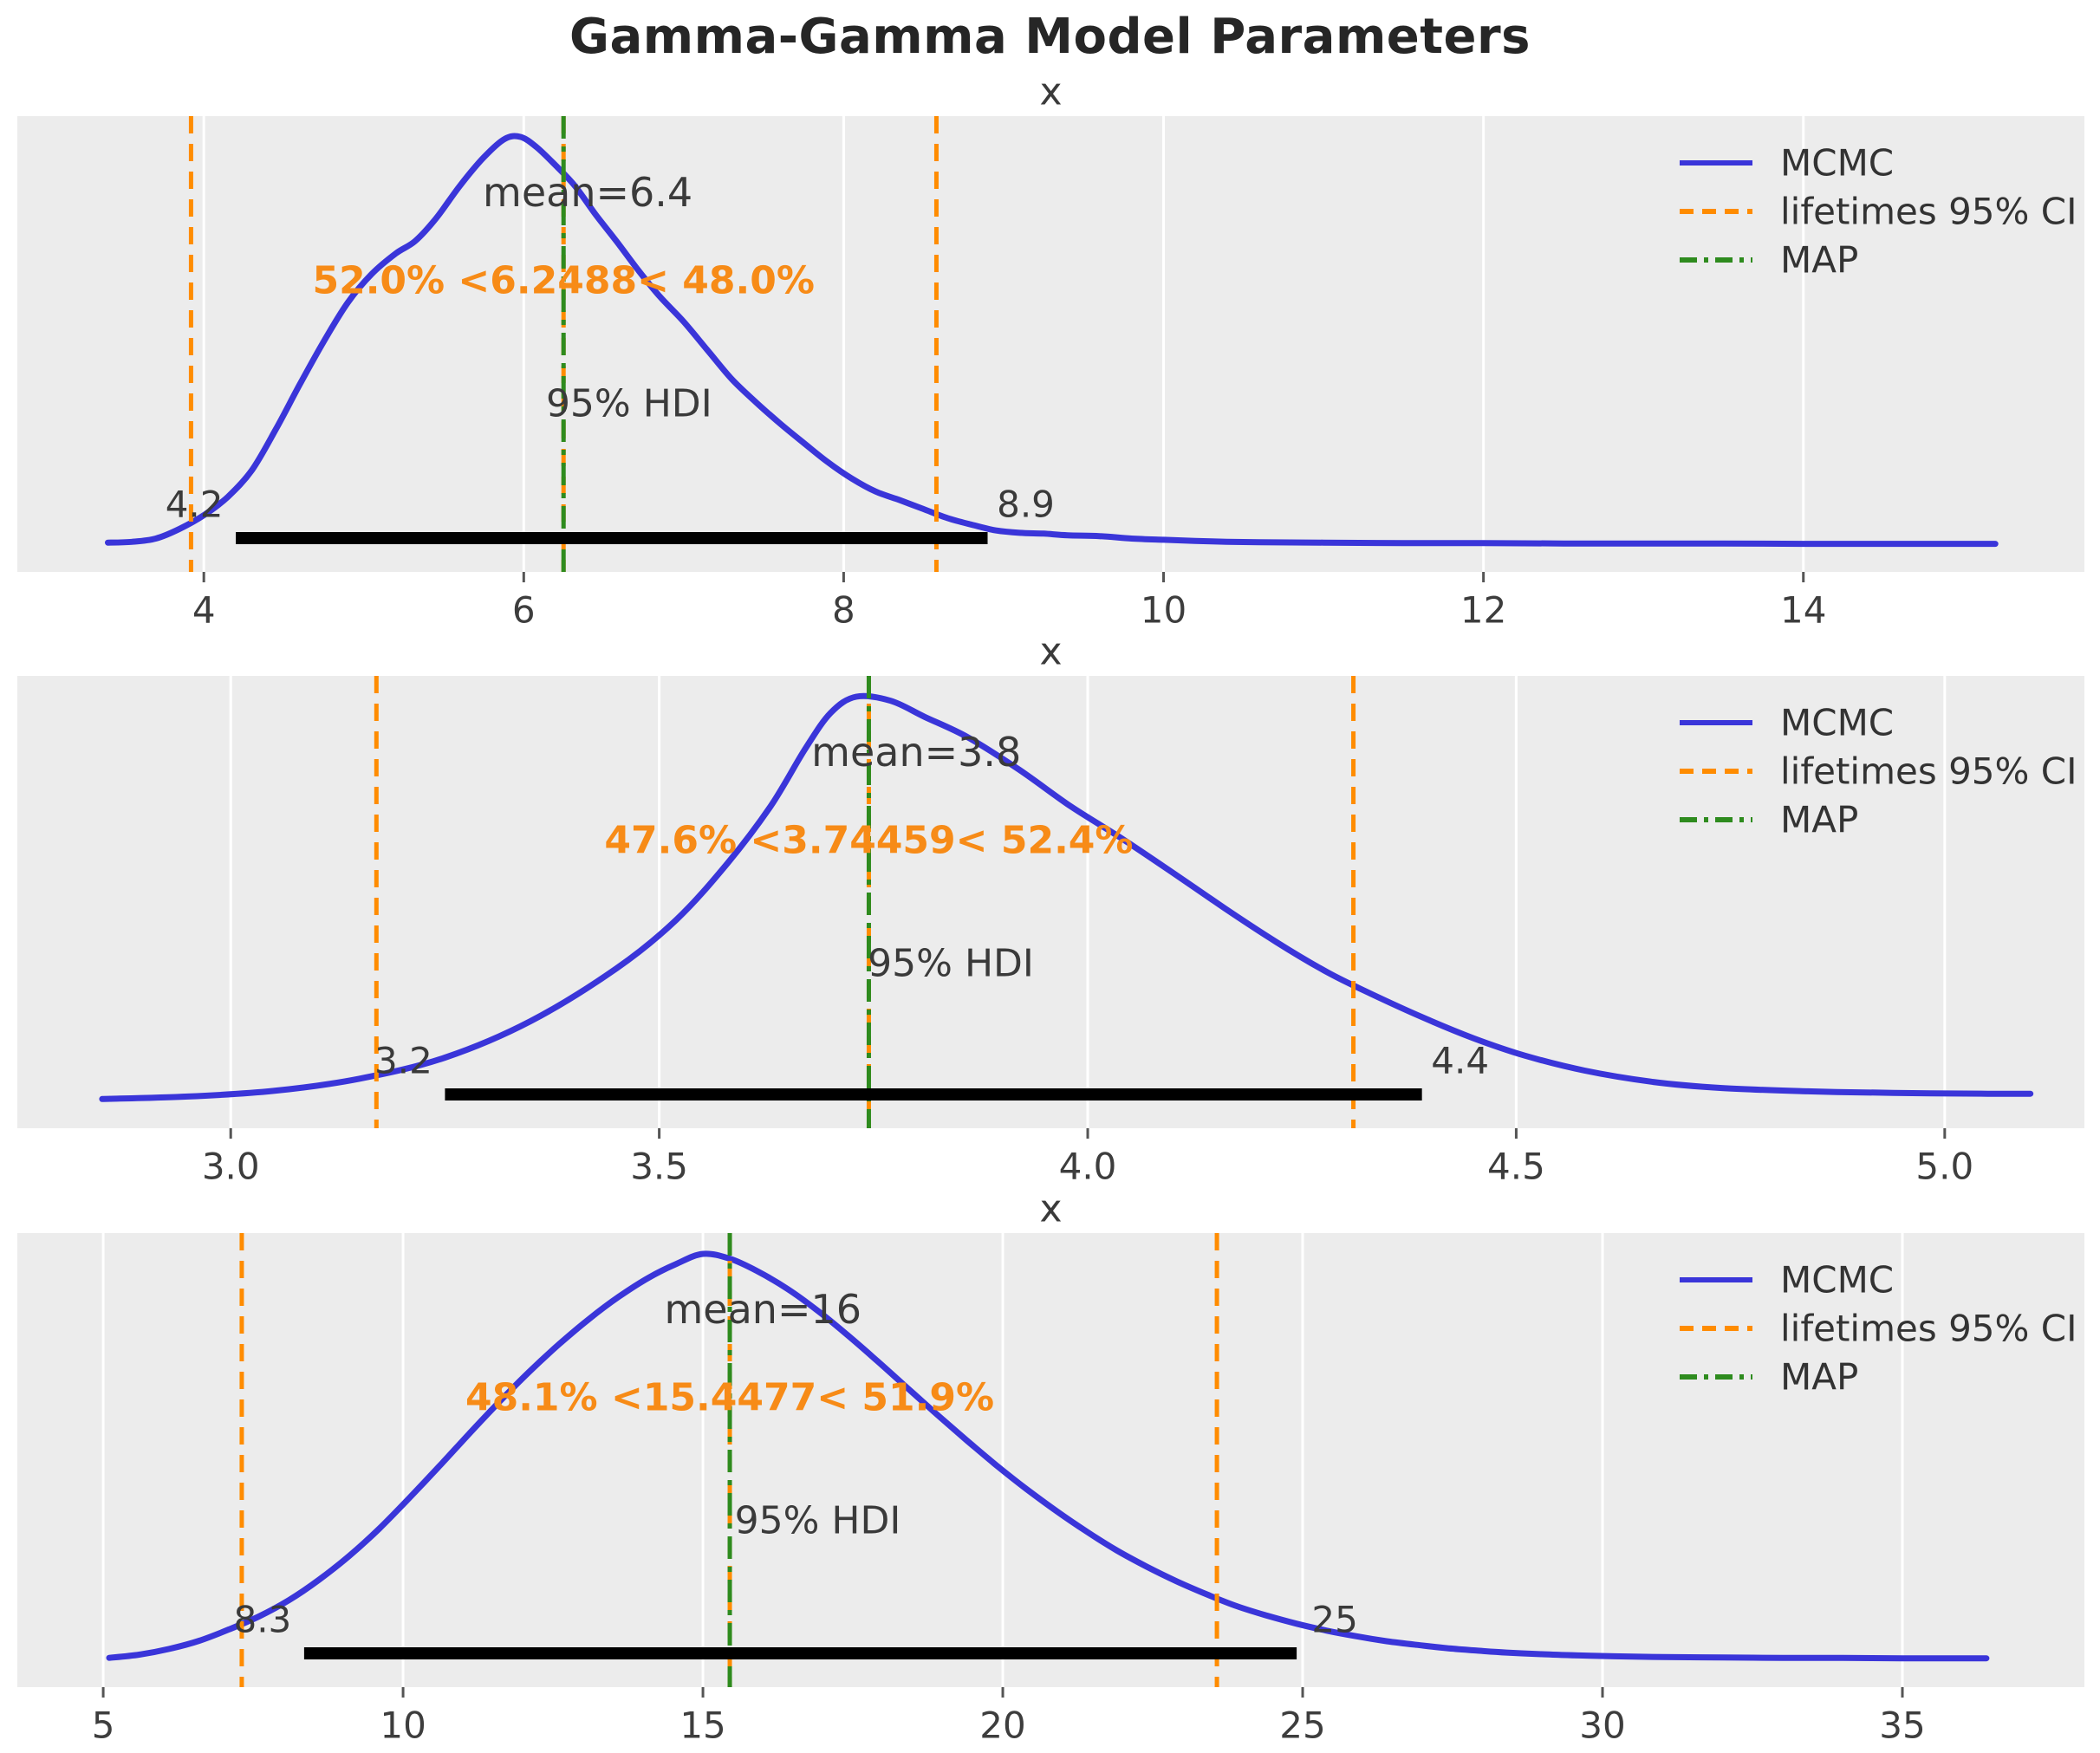 The height and width of the screenshot is (1753, 2100). I want to click on x-tick-label: 4, so click(204, 610).